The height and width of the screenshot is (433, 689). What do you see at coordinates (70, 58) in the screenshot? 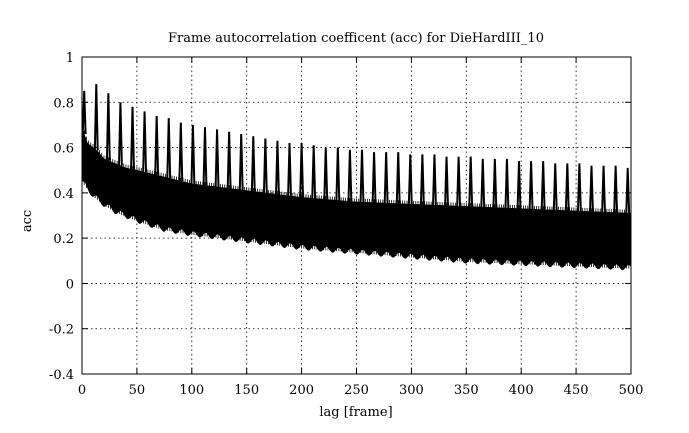
I see `y-tick-label: 1` at bounding box center [70, 58].